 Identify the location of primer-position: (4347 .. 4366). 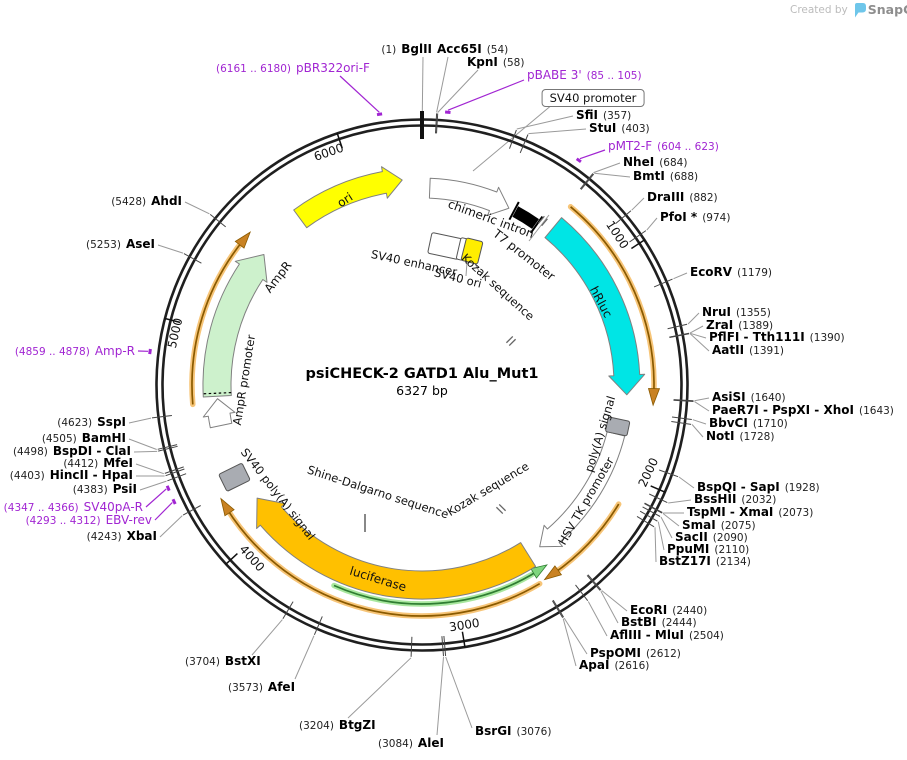
(41, 508).